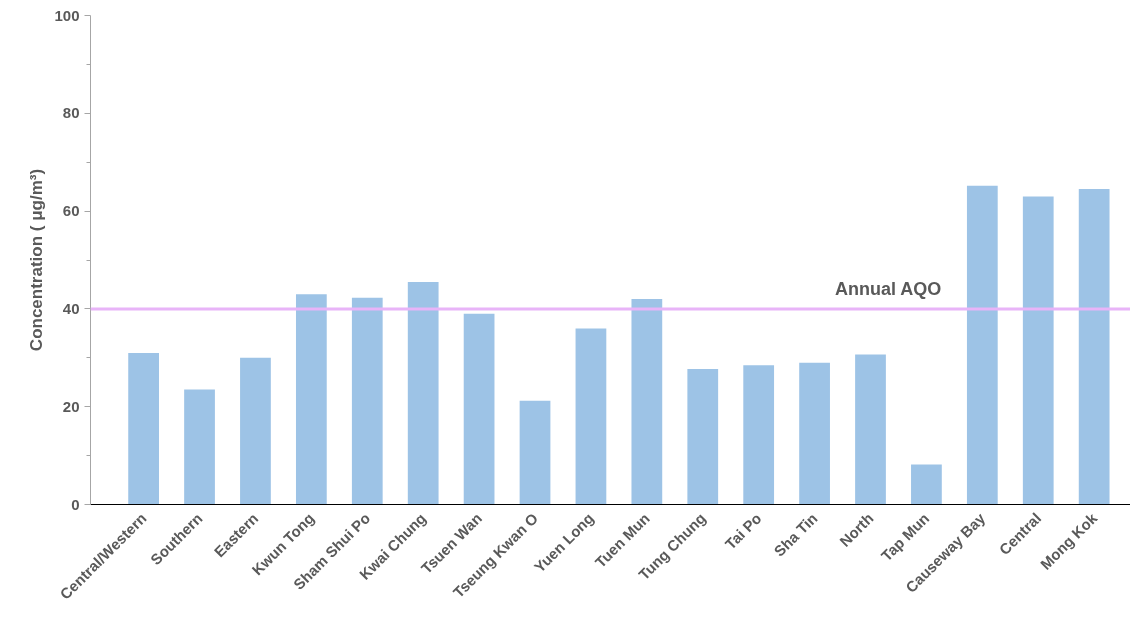  What do you see at coordinates (888, 288) in the screenshot?
I see `ref-line-label: Annual AQO` at bounding box center [888, 288].